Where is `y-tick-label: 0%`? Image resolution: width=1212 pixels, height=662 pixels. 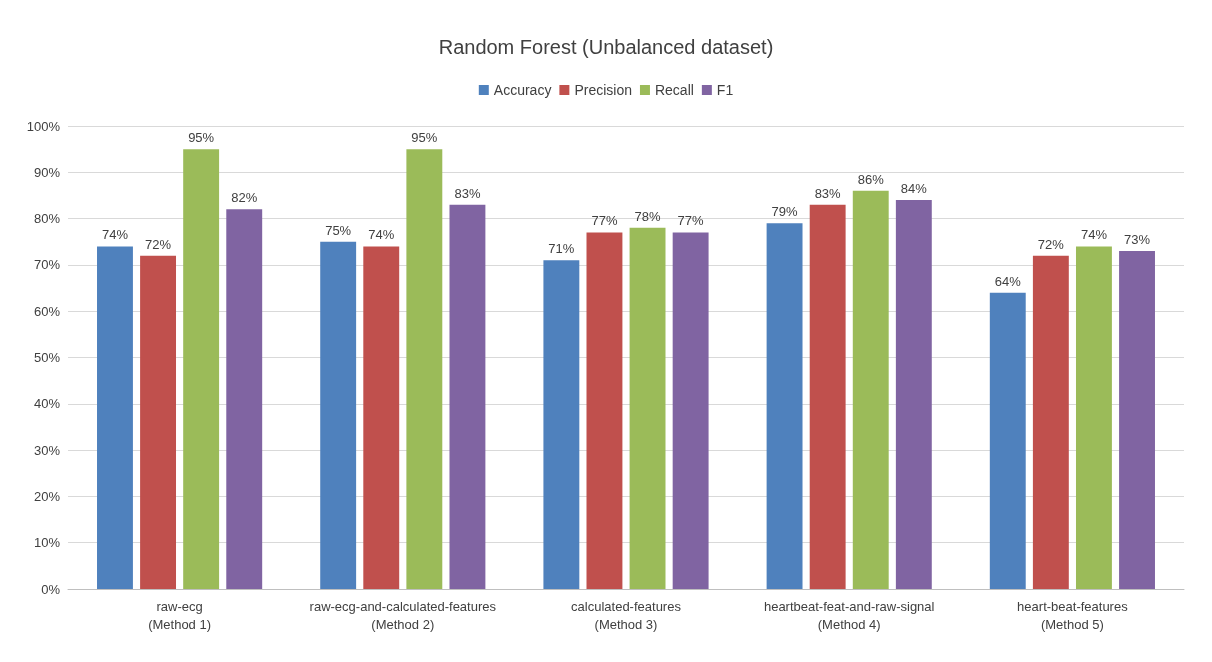 y-tick-label: 0% is located at coordinates (51, 589).